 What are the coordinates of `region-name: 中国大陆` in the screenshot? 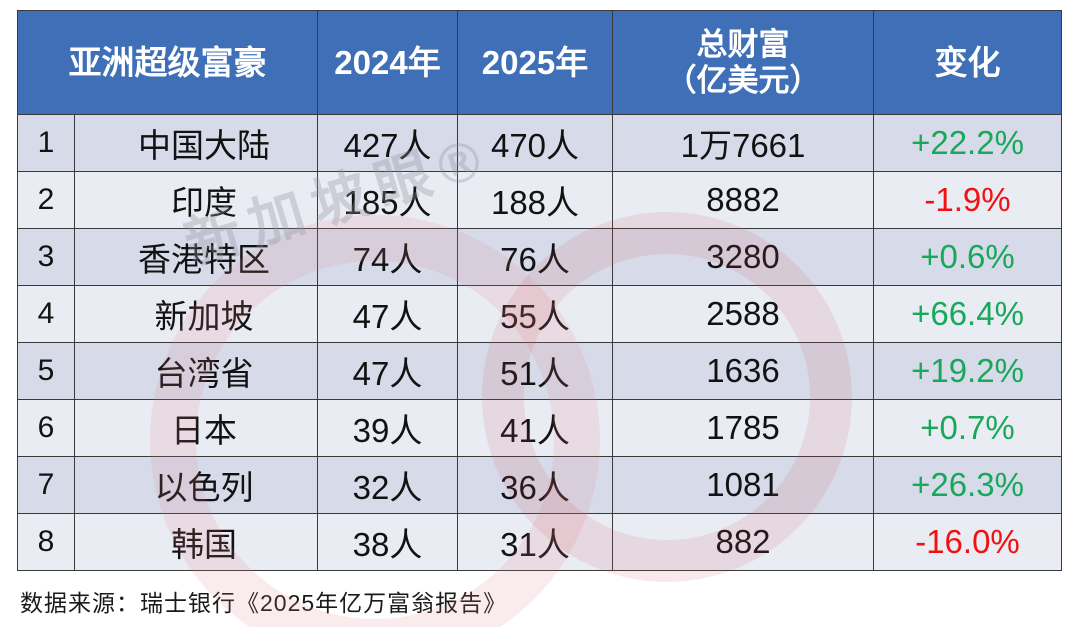 It's located at (196, 143).